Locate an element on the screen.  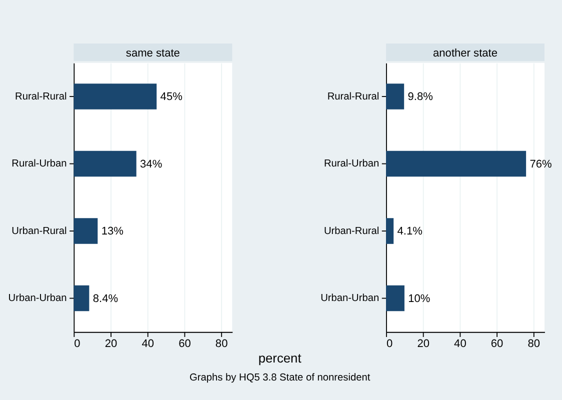
data-label: 45% is located at coordinates (171, 97).